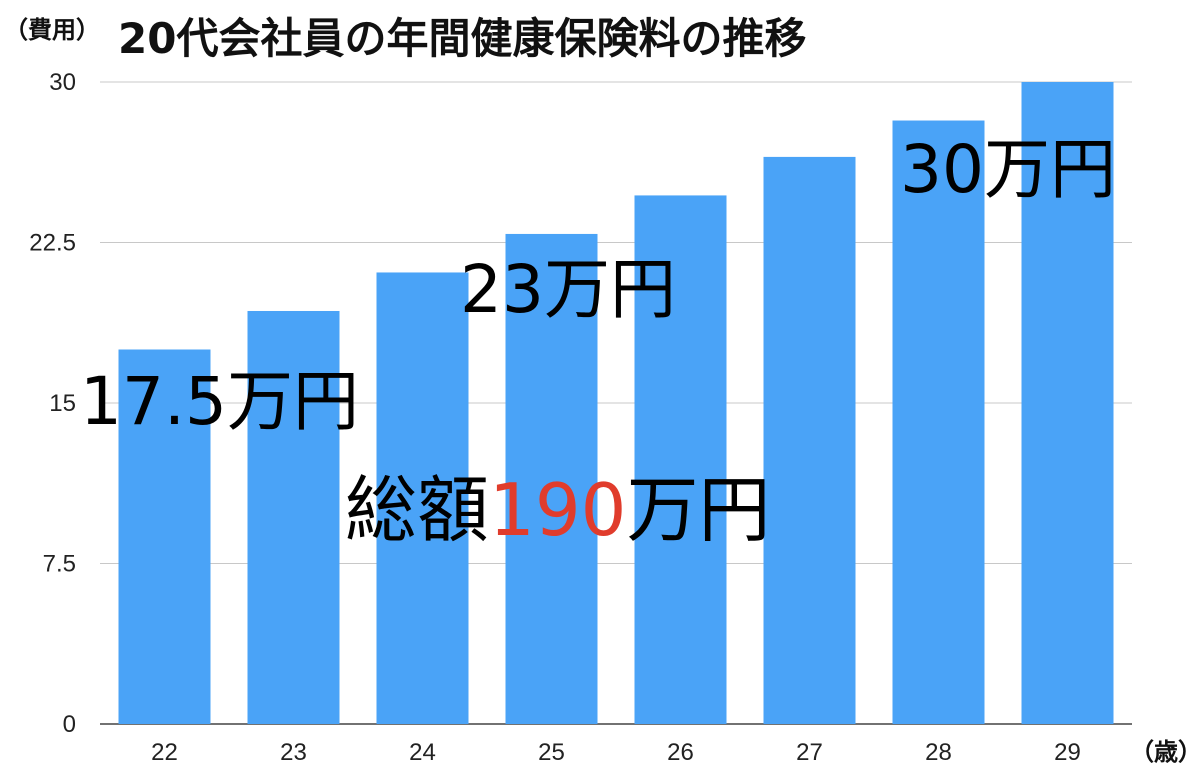 The width and height of the screenshot is (1200, 775). Describe the element at coordinates (62, 82) in the screenshot. I see `y-tick-label: 30` at that location.